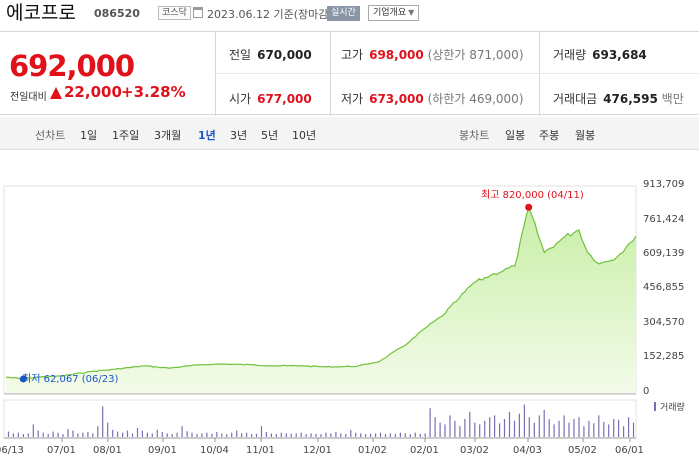 The width and height of the screenshot is (699, 469). Describe the element at coordinates (475, 99) in the screenshot. I see `lower-limit: (하한가 469,000)` at that location.